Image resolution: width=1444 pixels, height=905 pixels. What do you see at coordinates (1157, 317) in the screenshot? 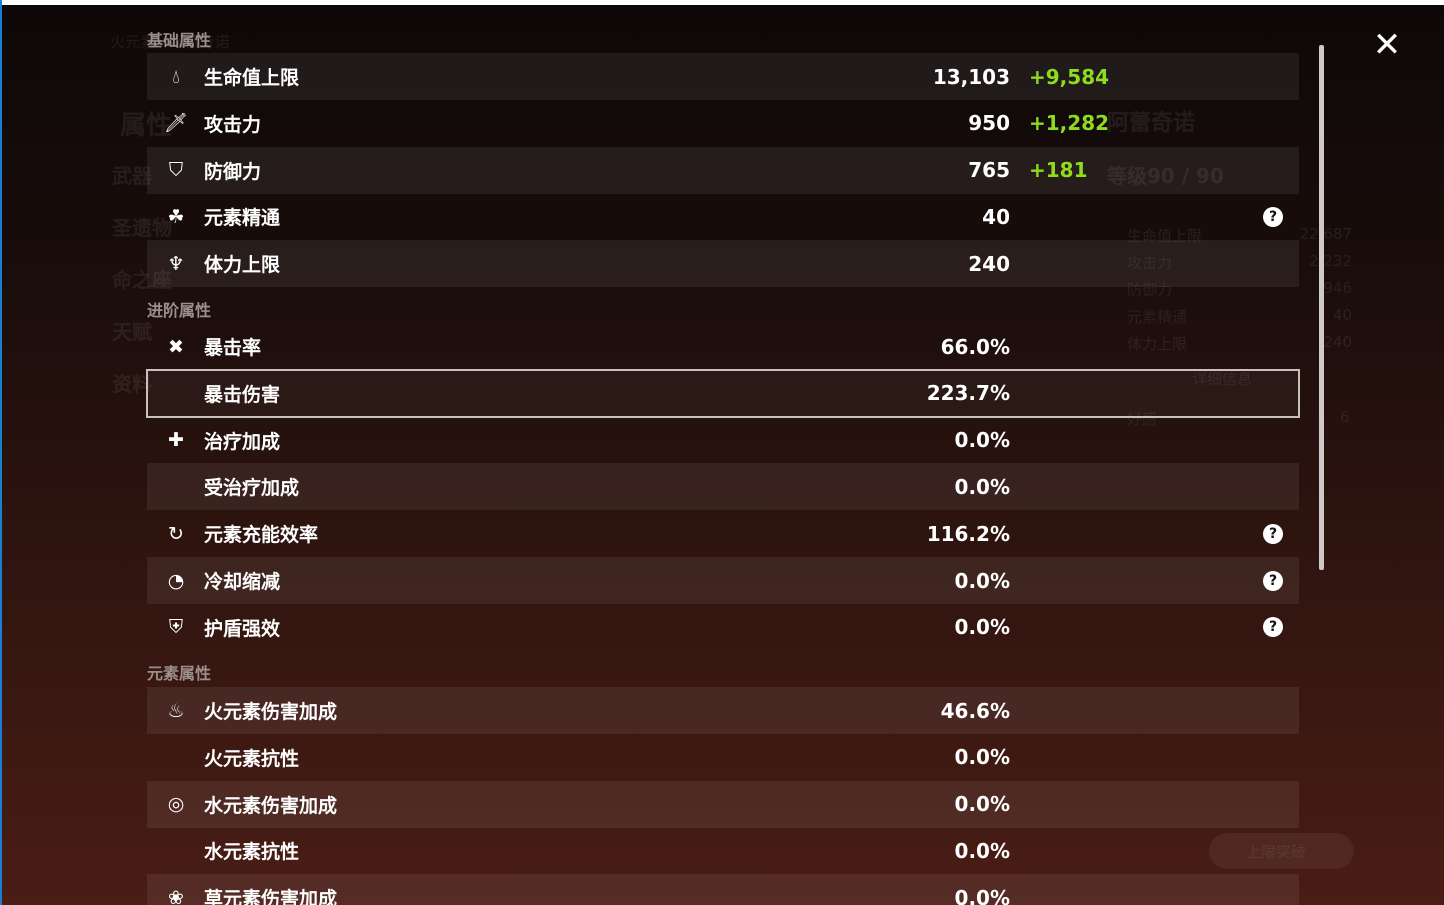
I see `summary-label: 元素精通` at bounding box center [1157, 317].